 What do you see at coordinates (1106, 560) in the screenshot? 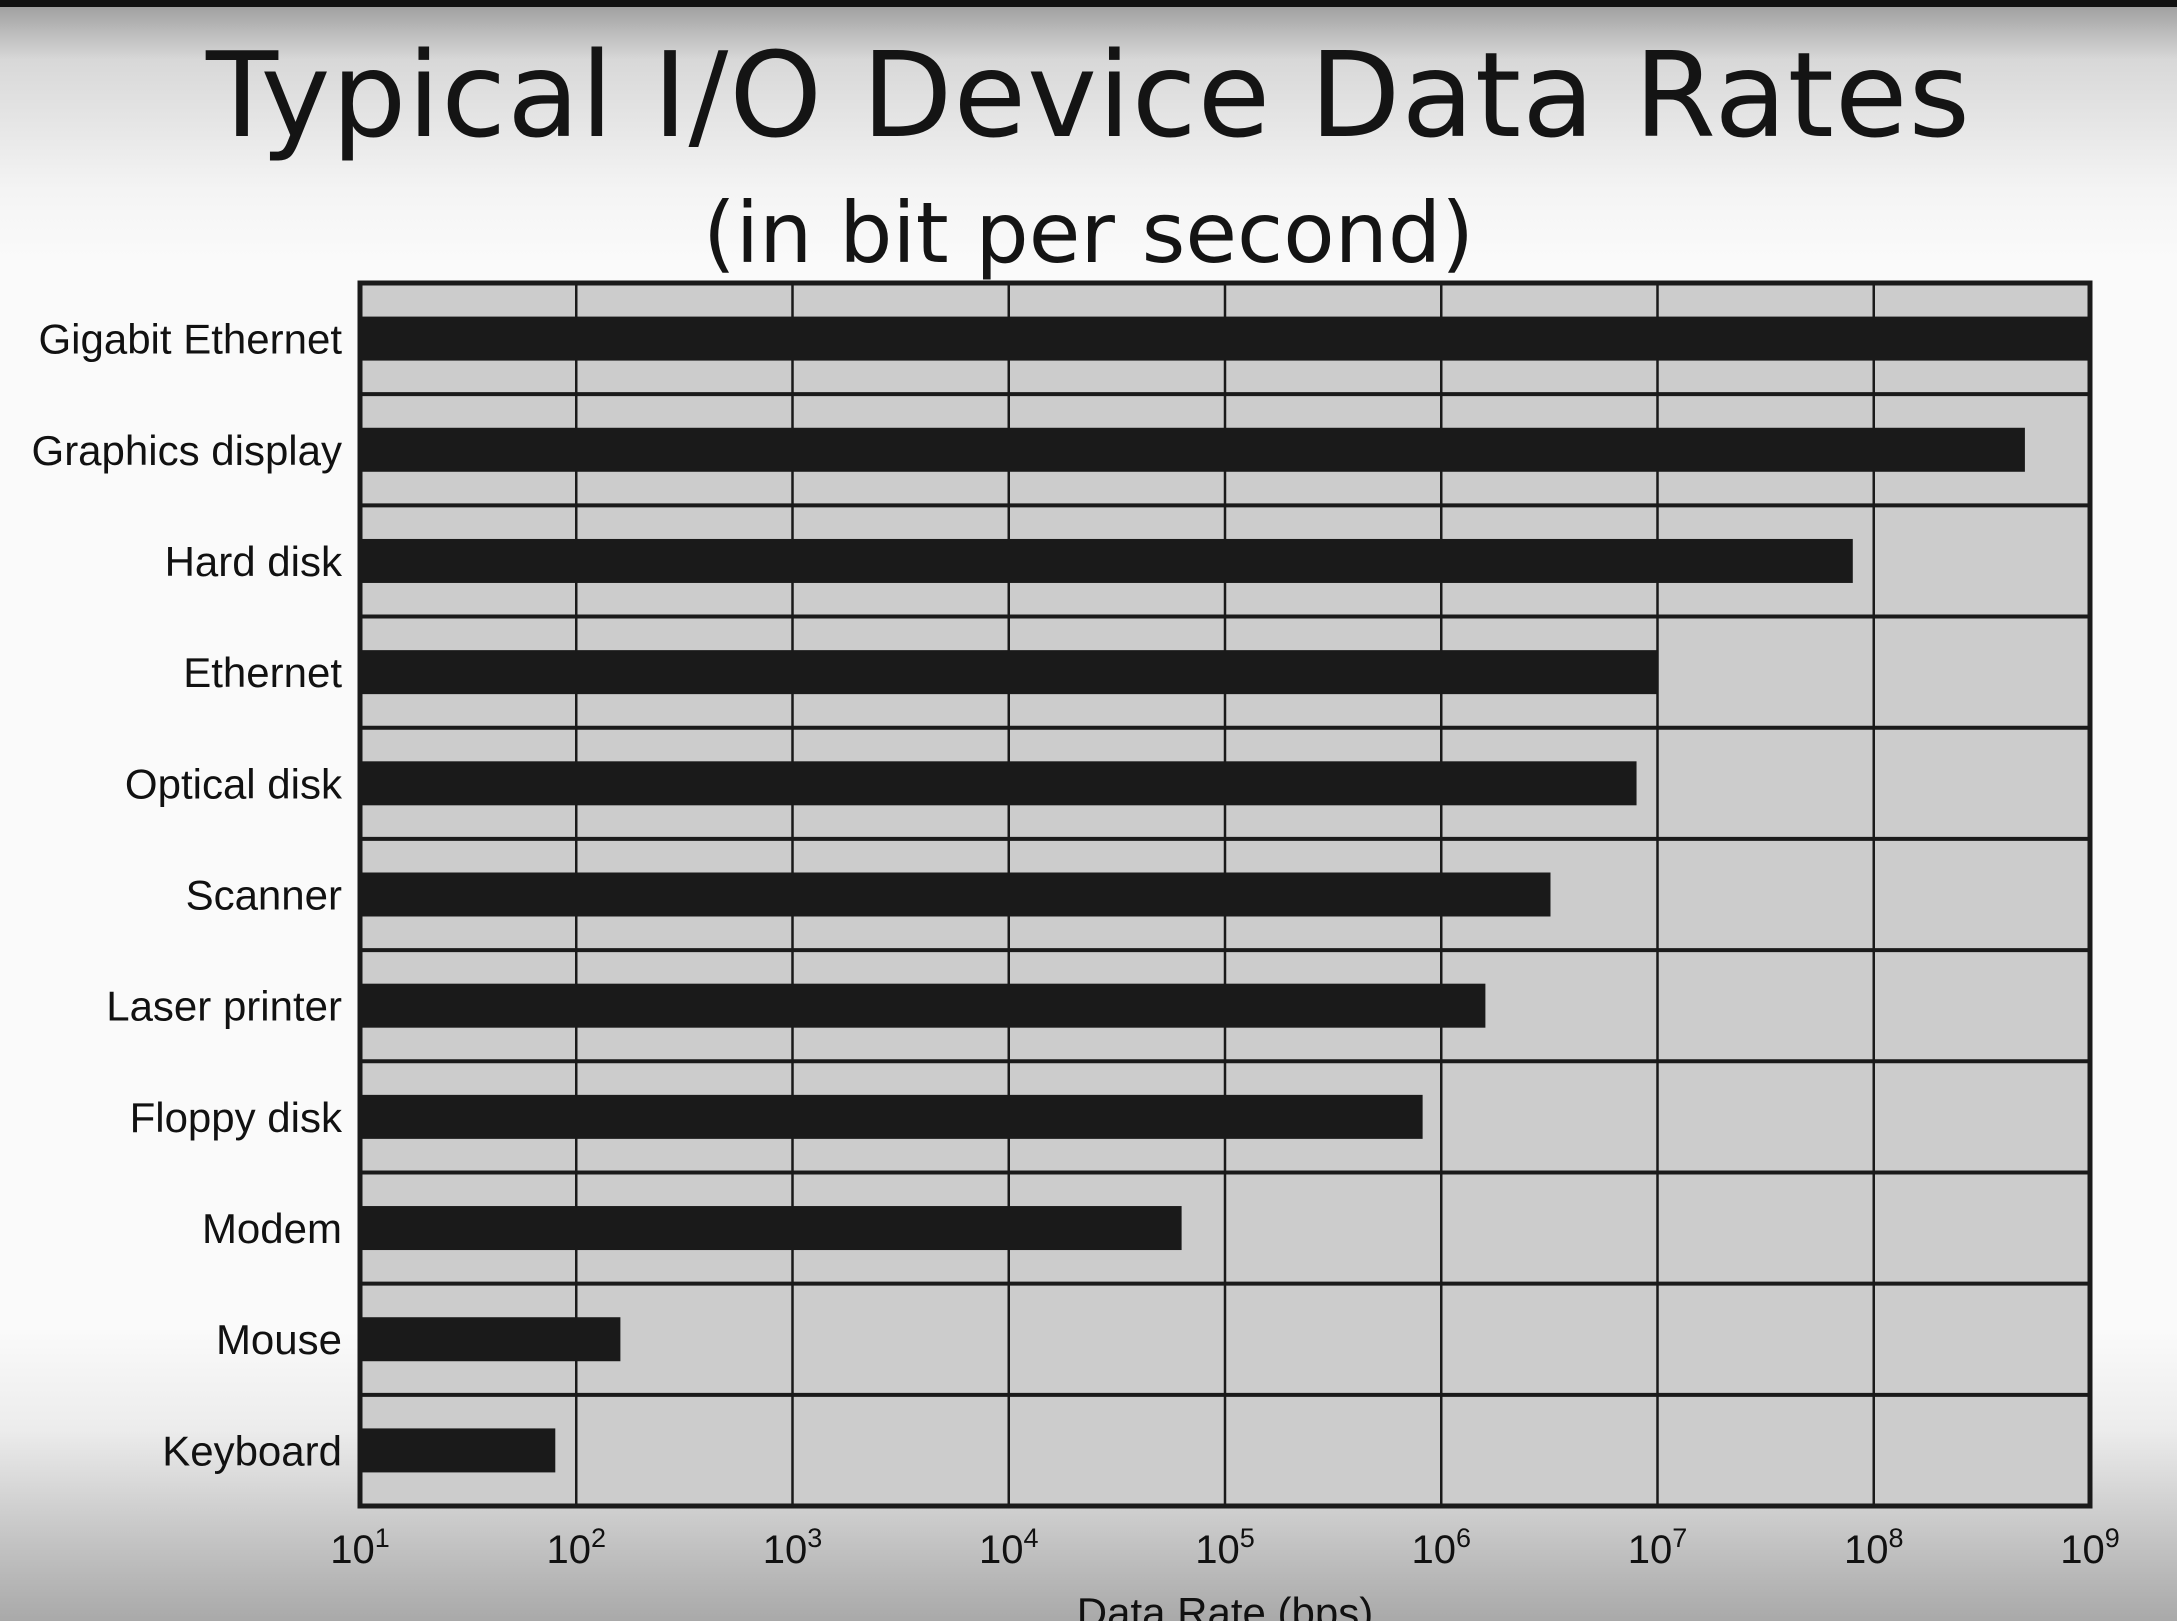
I see `bar-hard-disk` at bounding box center [1106, 560].